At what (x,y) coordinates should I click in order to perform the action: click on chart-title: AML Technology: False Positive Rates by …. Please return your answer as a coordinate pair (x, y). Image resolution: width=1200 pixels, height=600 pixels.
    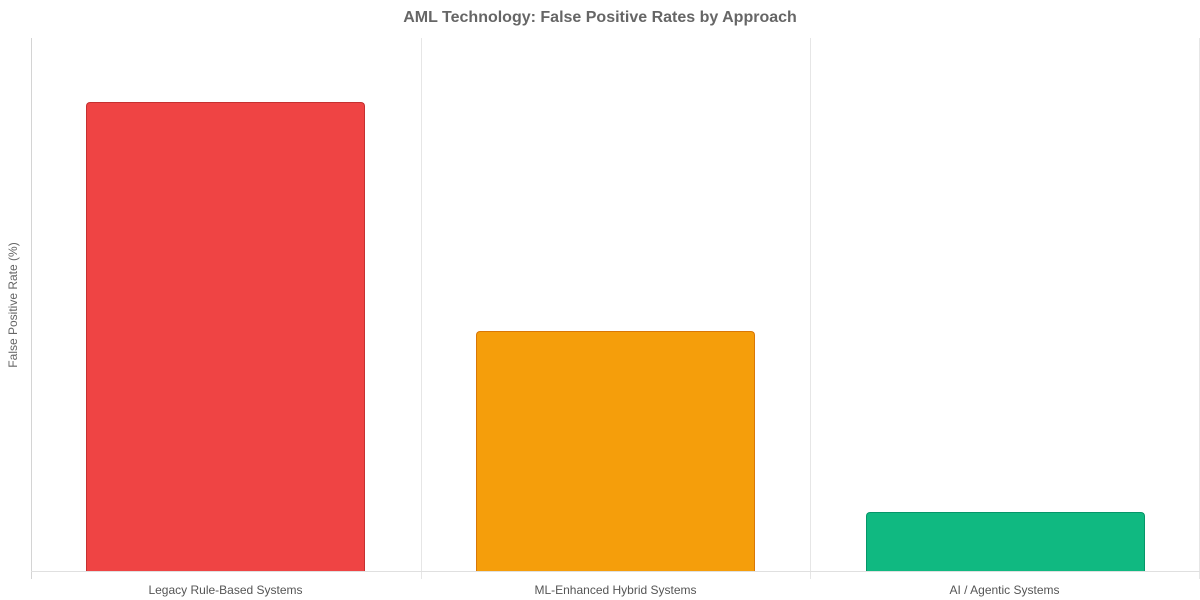
    Looking at the image, I should click on (600, 17).